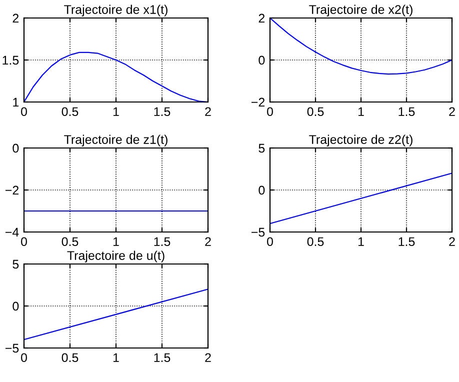 This screenshot has height=382, width=459. I want to click on y-tick-label: 1.5, so click(10, 60).